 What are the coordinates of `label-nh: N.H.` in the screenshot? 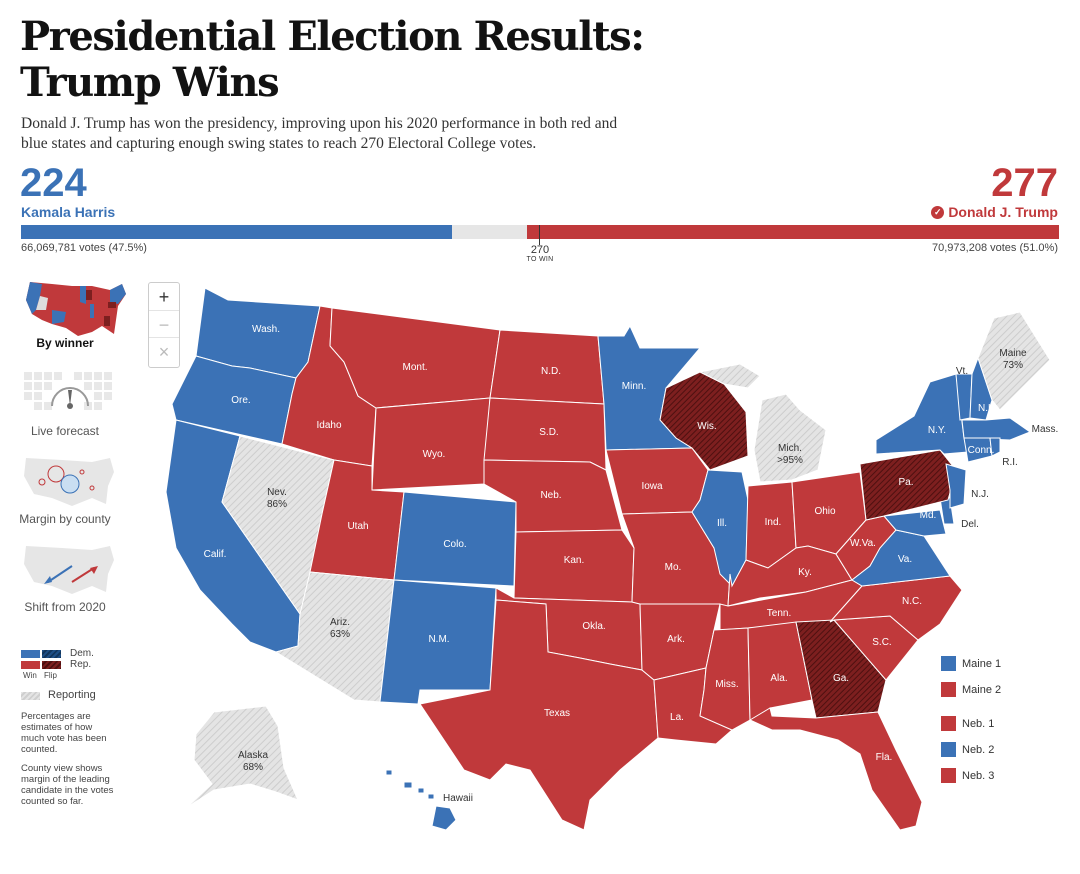 It's located at (988, 408).